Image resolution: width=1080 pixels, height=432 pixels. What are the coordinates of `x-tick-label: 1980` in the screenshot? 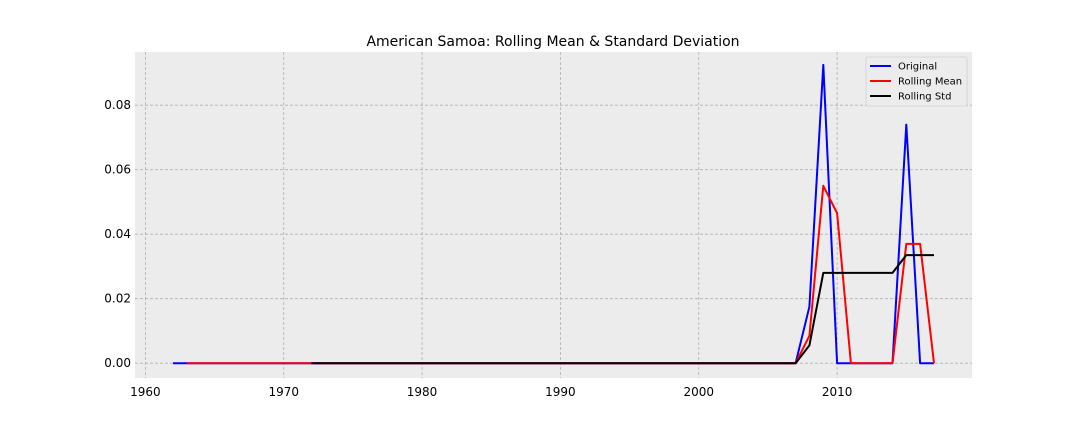 It's located at (422, 392).